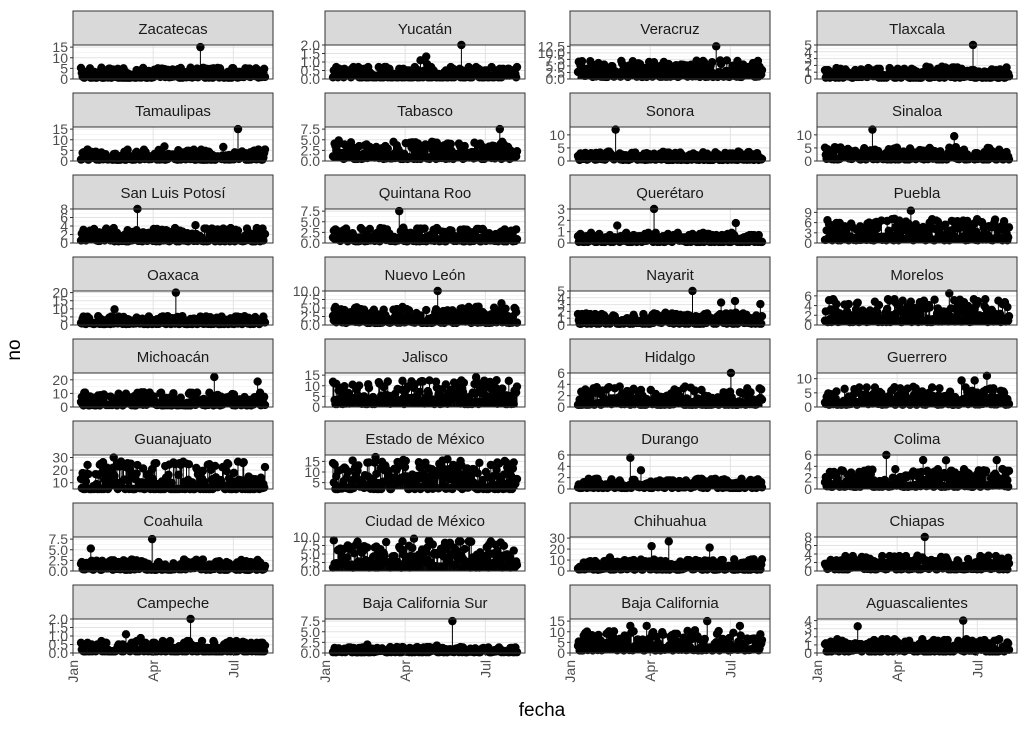 This screenshot has width=1024, height=731. I want to click on facet-panel: Veracruz 0.02.55.07.510.012.5, so click(654, 48).